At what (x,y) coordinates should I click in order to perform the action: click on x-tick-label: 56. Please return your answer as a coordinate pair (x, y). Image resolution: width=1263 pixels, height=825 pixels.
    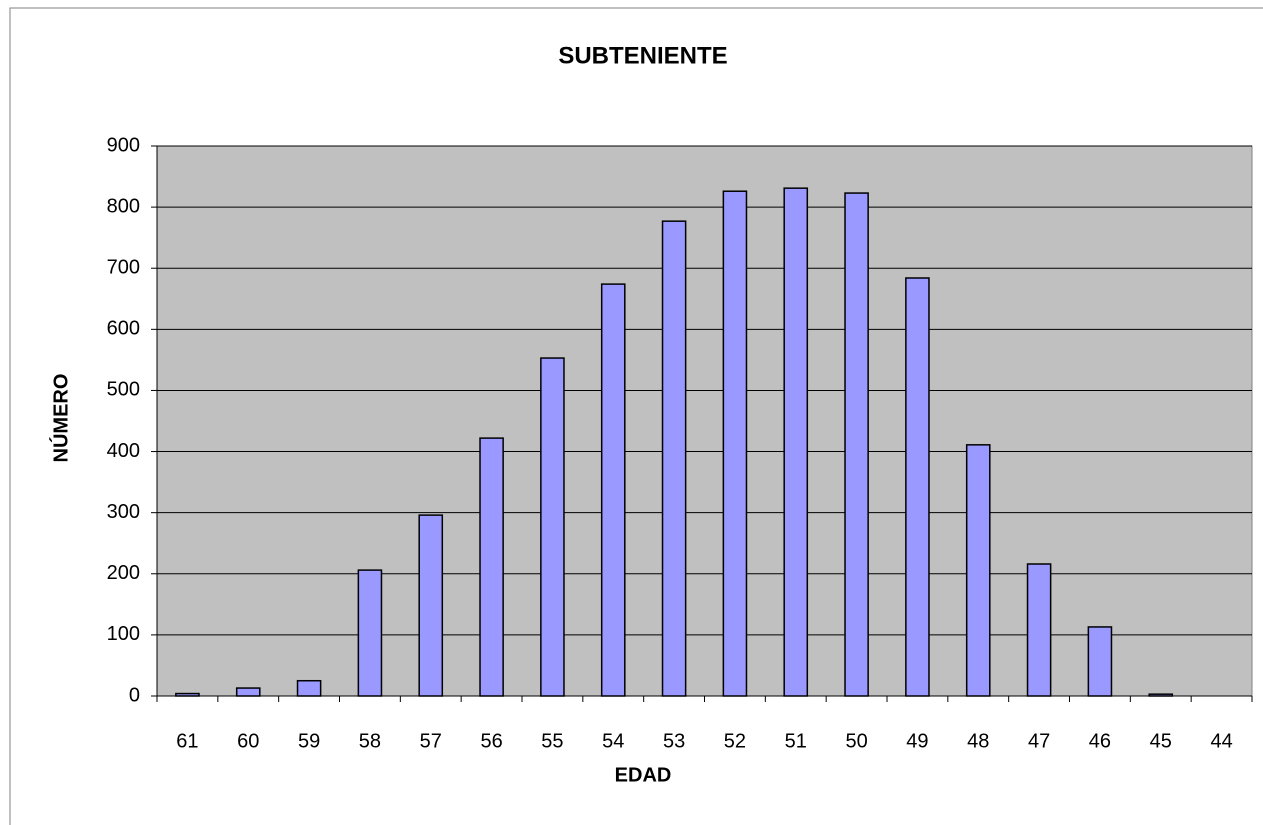
    Looking at the image, I should click on (491, 741).